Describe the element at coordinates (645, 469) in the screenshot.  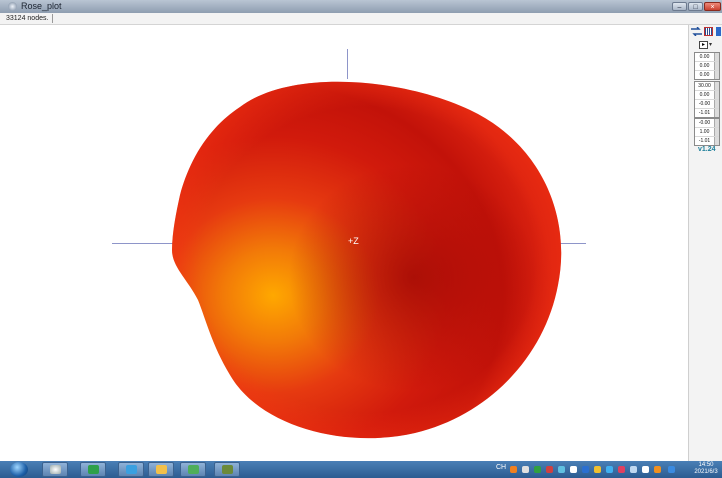
I see `volume-icon` at that location.